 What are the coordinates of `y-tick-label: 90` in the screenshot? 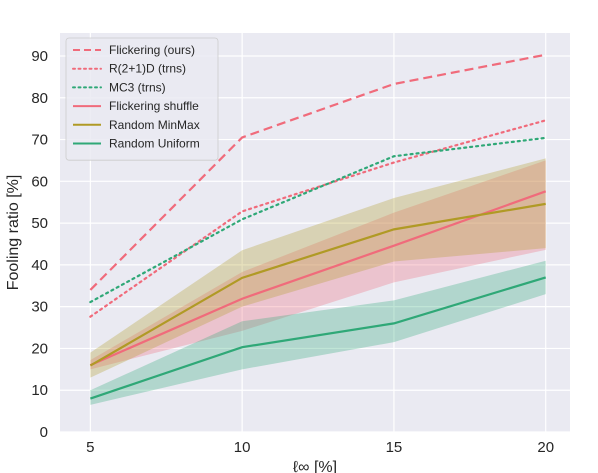 It's located at (39, 56).